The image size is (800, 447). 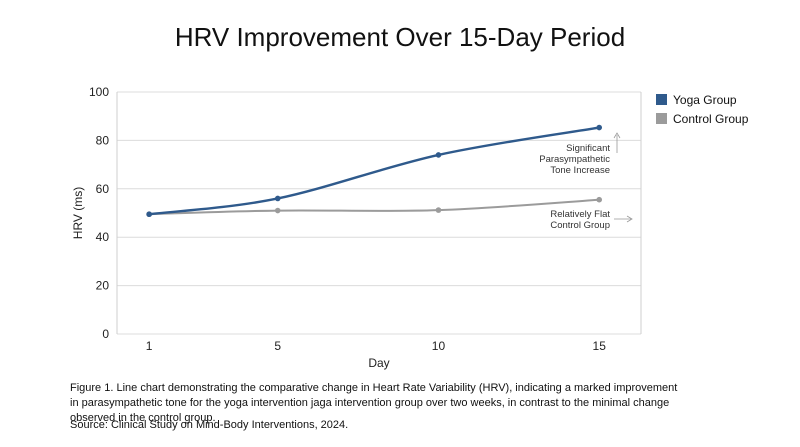 I want to click on legend-label-control: Control Group, so click(x=711, y=118).